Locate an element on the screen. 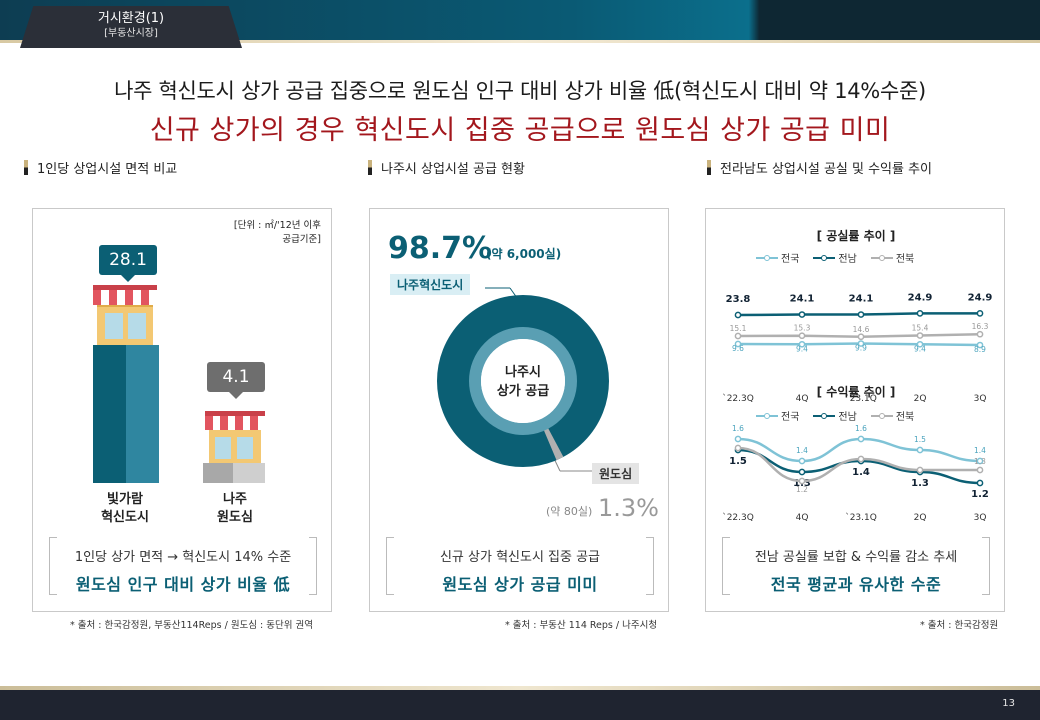  conclusion-line1: 전남 공실률 보합 & 수익률 감소 추세 is located at coordinates (856, 557).